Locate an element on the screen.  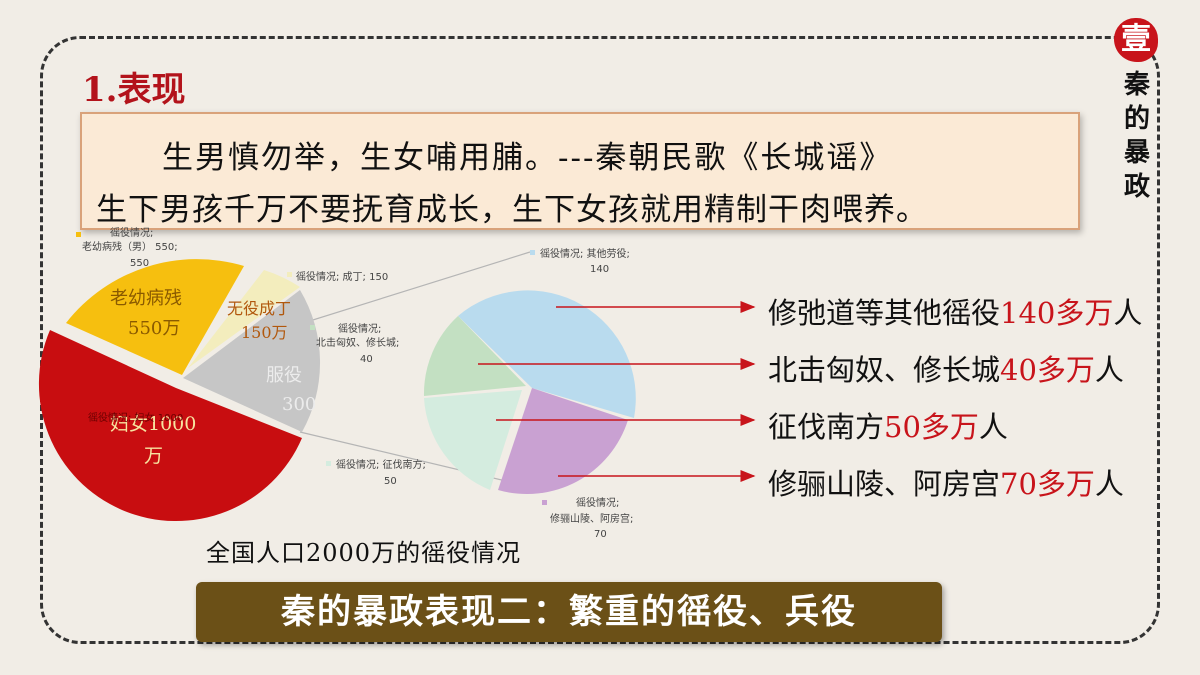
callout-num: 70多万 is located at coordinates (1047, 484).